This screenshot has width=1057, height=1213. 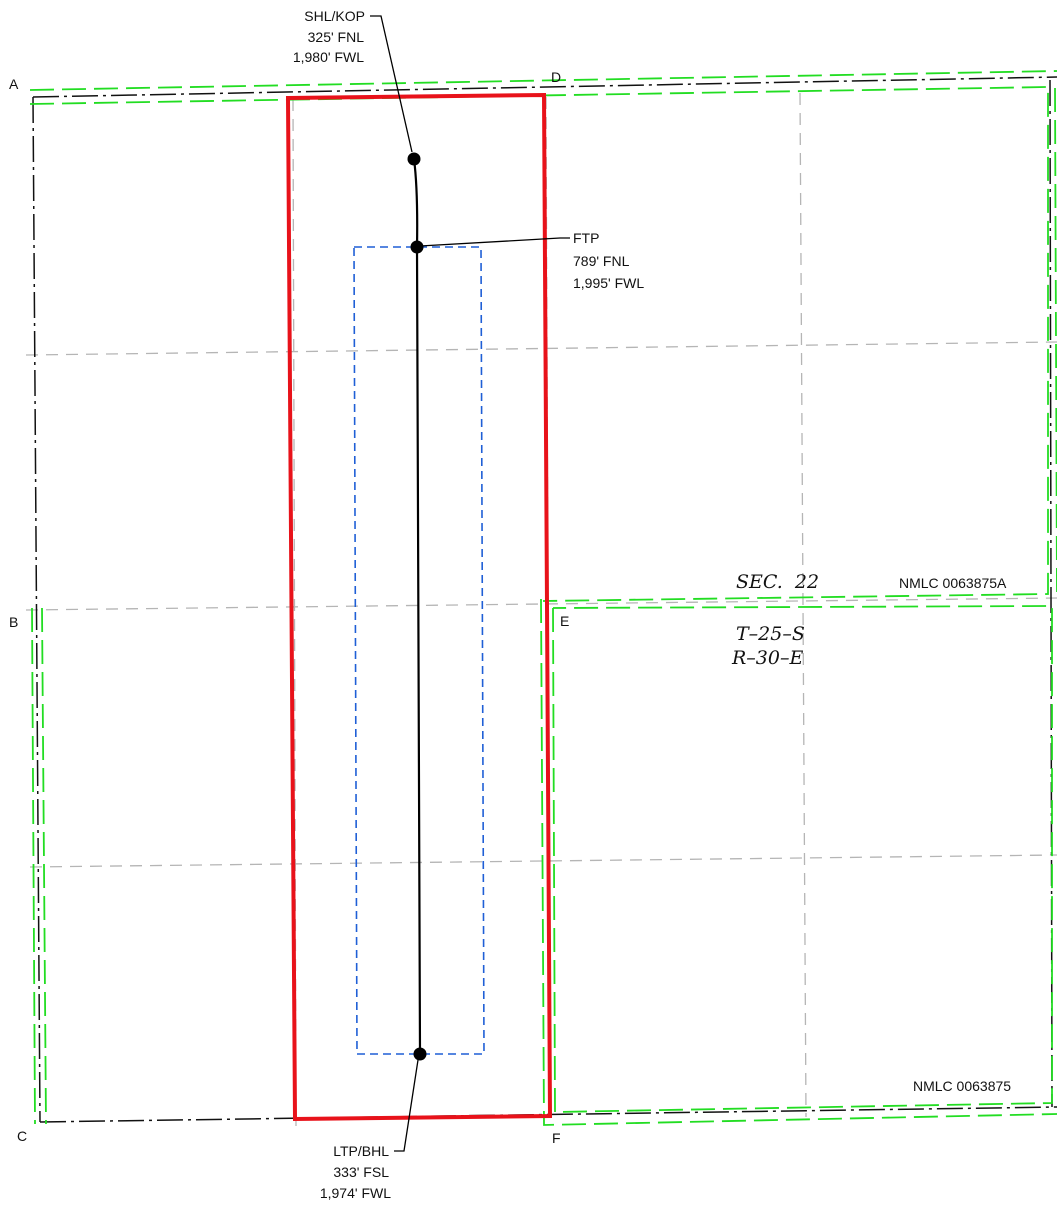 I want to click on ftp-fnl: 789' FNL, so click(x=601, y=261).